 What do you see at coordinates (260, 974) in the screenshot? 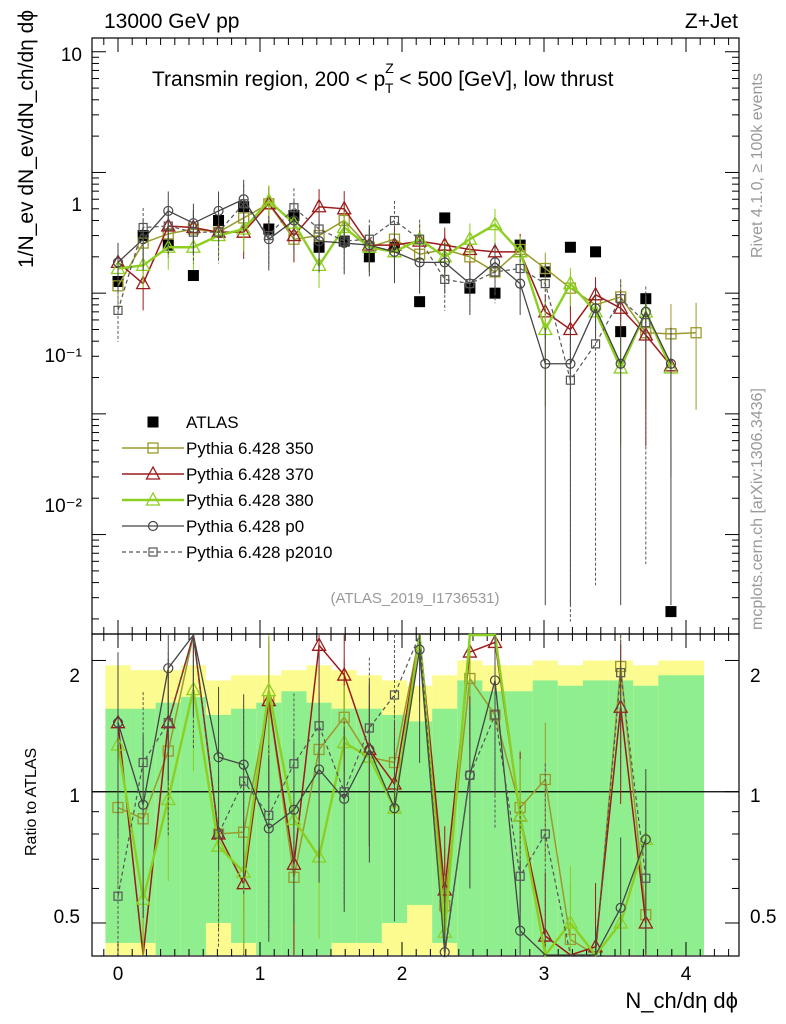
I see `xtick-label-1: 1` at bounding box center [260, 974].